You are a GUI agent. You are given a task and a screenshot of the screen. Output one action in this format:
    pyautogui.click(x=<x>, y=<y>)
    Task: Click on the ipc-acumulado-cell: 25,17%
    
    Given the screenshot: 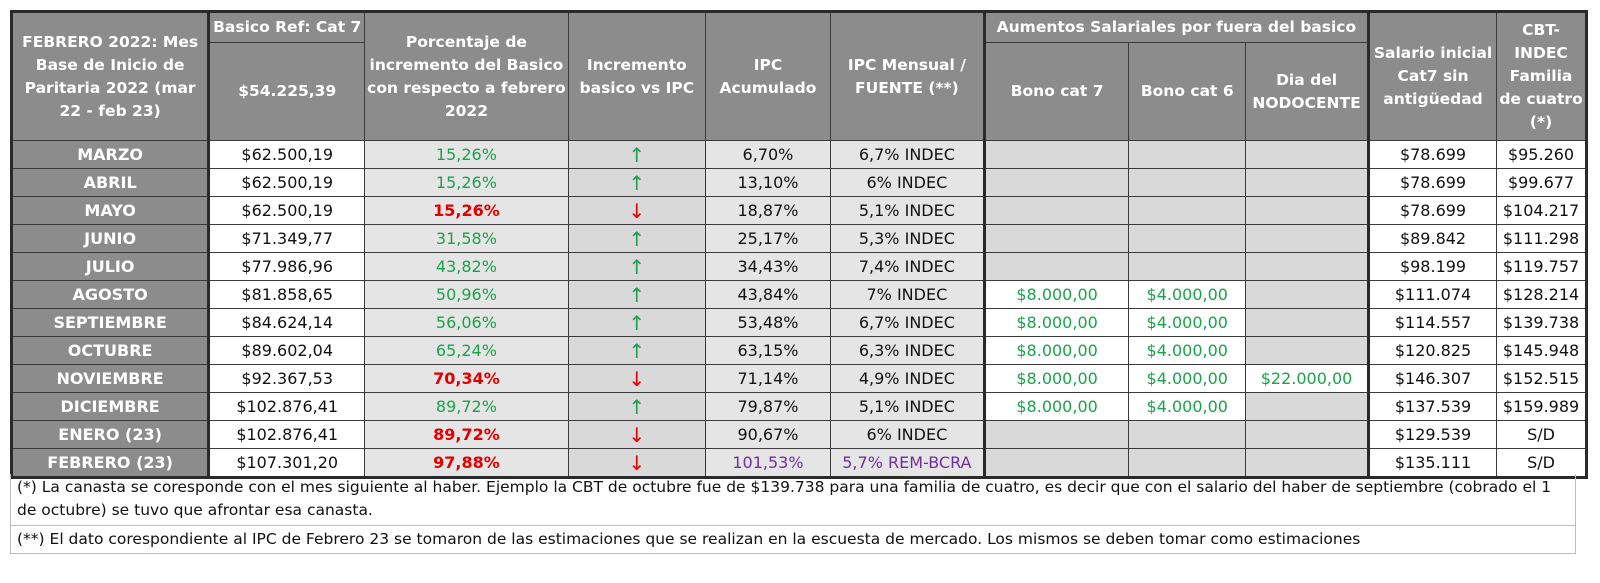 What is the action you would take?
    pyautogui.click(x=767, y=238)
    